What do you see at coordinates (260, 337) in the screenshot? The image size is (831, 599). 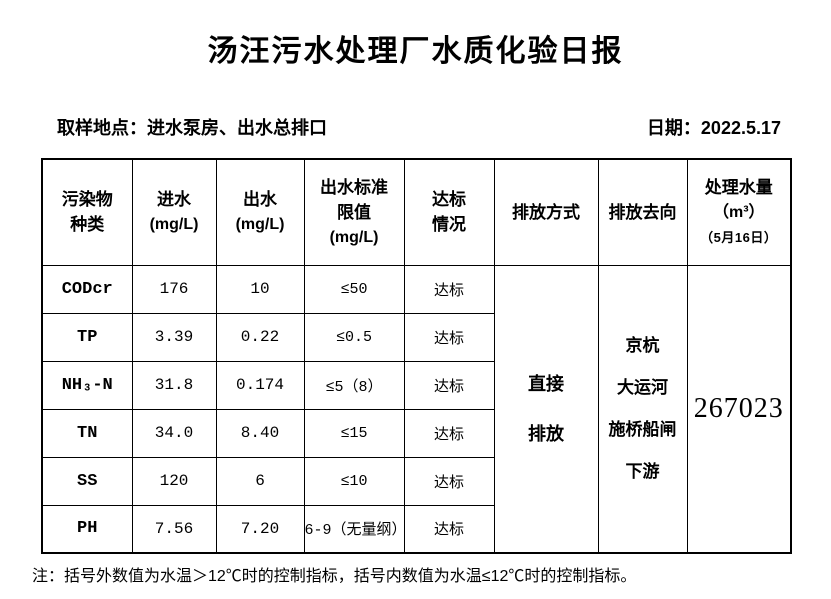 I see `effluent-value: 0.22` at bounding box center [260, 337].